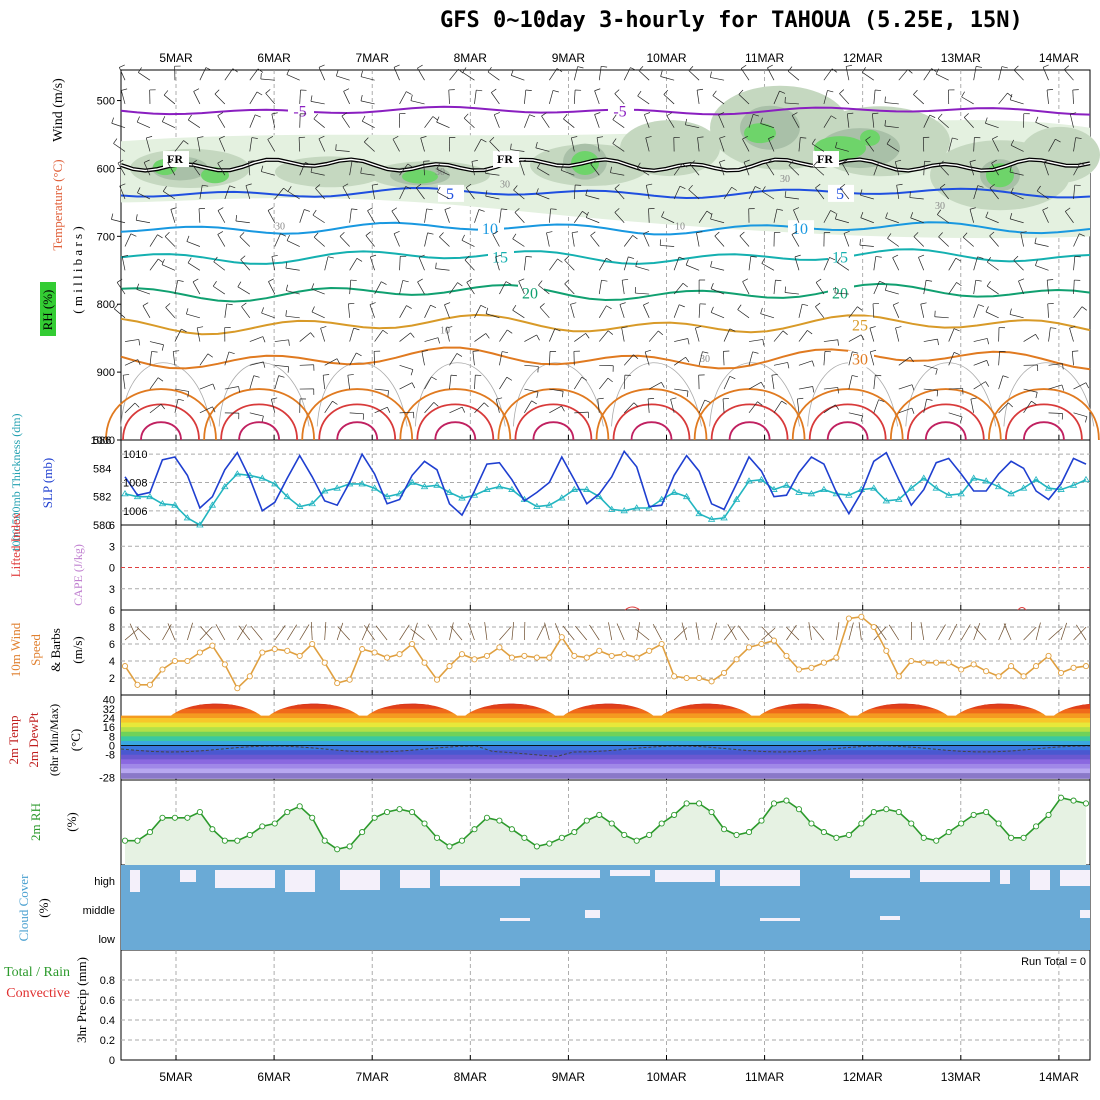  I want to click on rh-area, so click(760, 133).